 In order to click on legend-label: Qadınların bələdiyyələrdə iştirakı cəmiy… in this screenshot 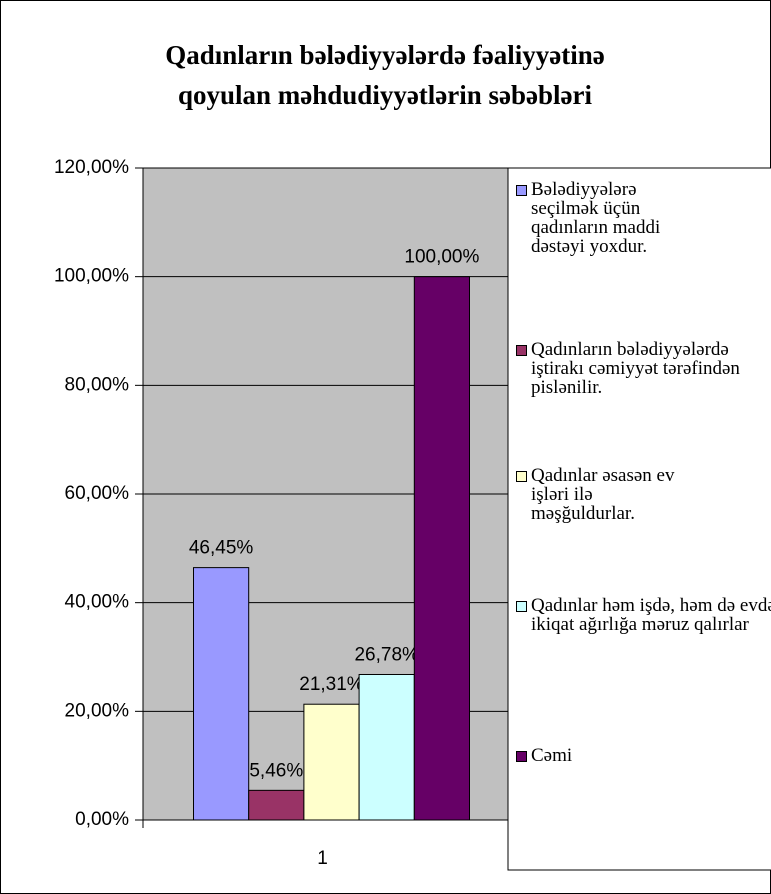, I will do `click(635, 368)`.